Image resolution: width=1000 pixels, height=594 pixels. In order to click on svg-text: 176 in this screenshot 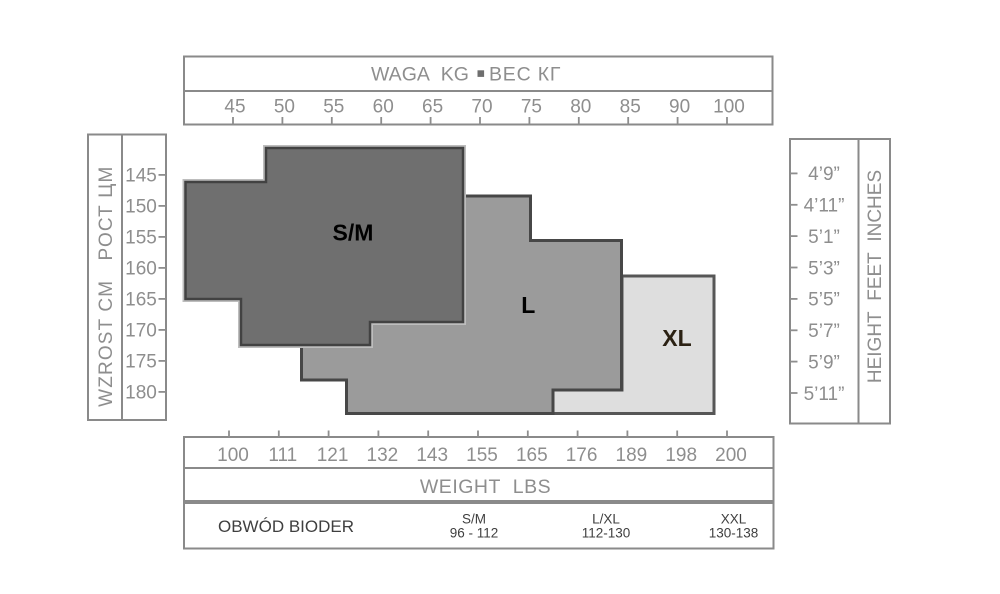, I will do `click(582, 455)`.